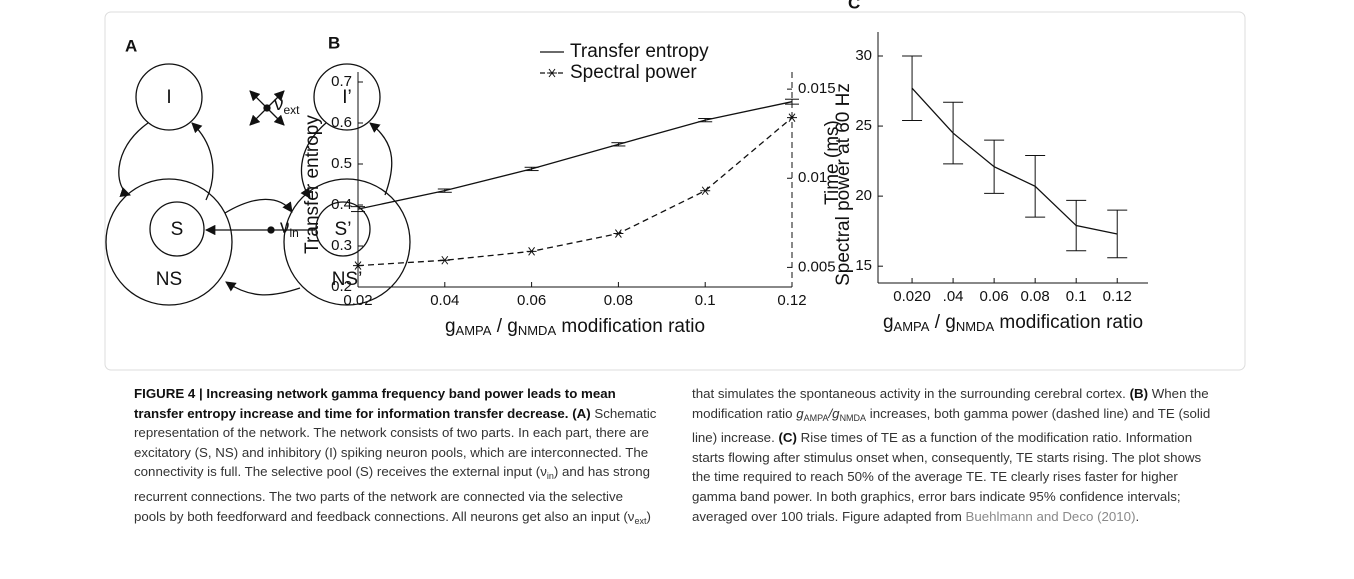 The width and height of the screenshot is (1354, 579). I want to click on y-axis-label: Transfer entropy, so click(312, 184).